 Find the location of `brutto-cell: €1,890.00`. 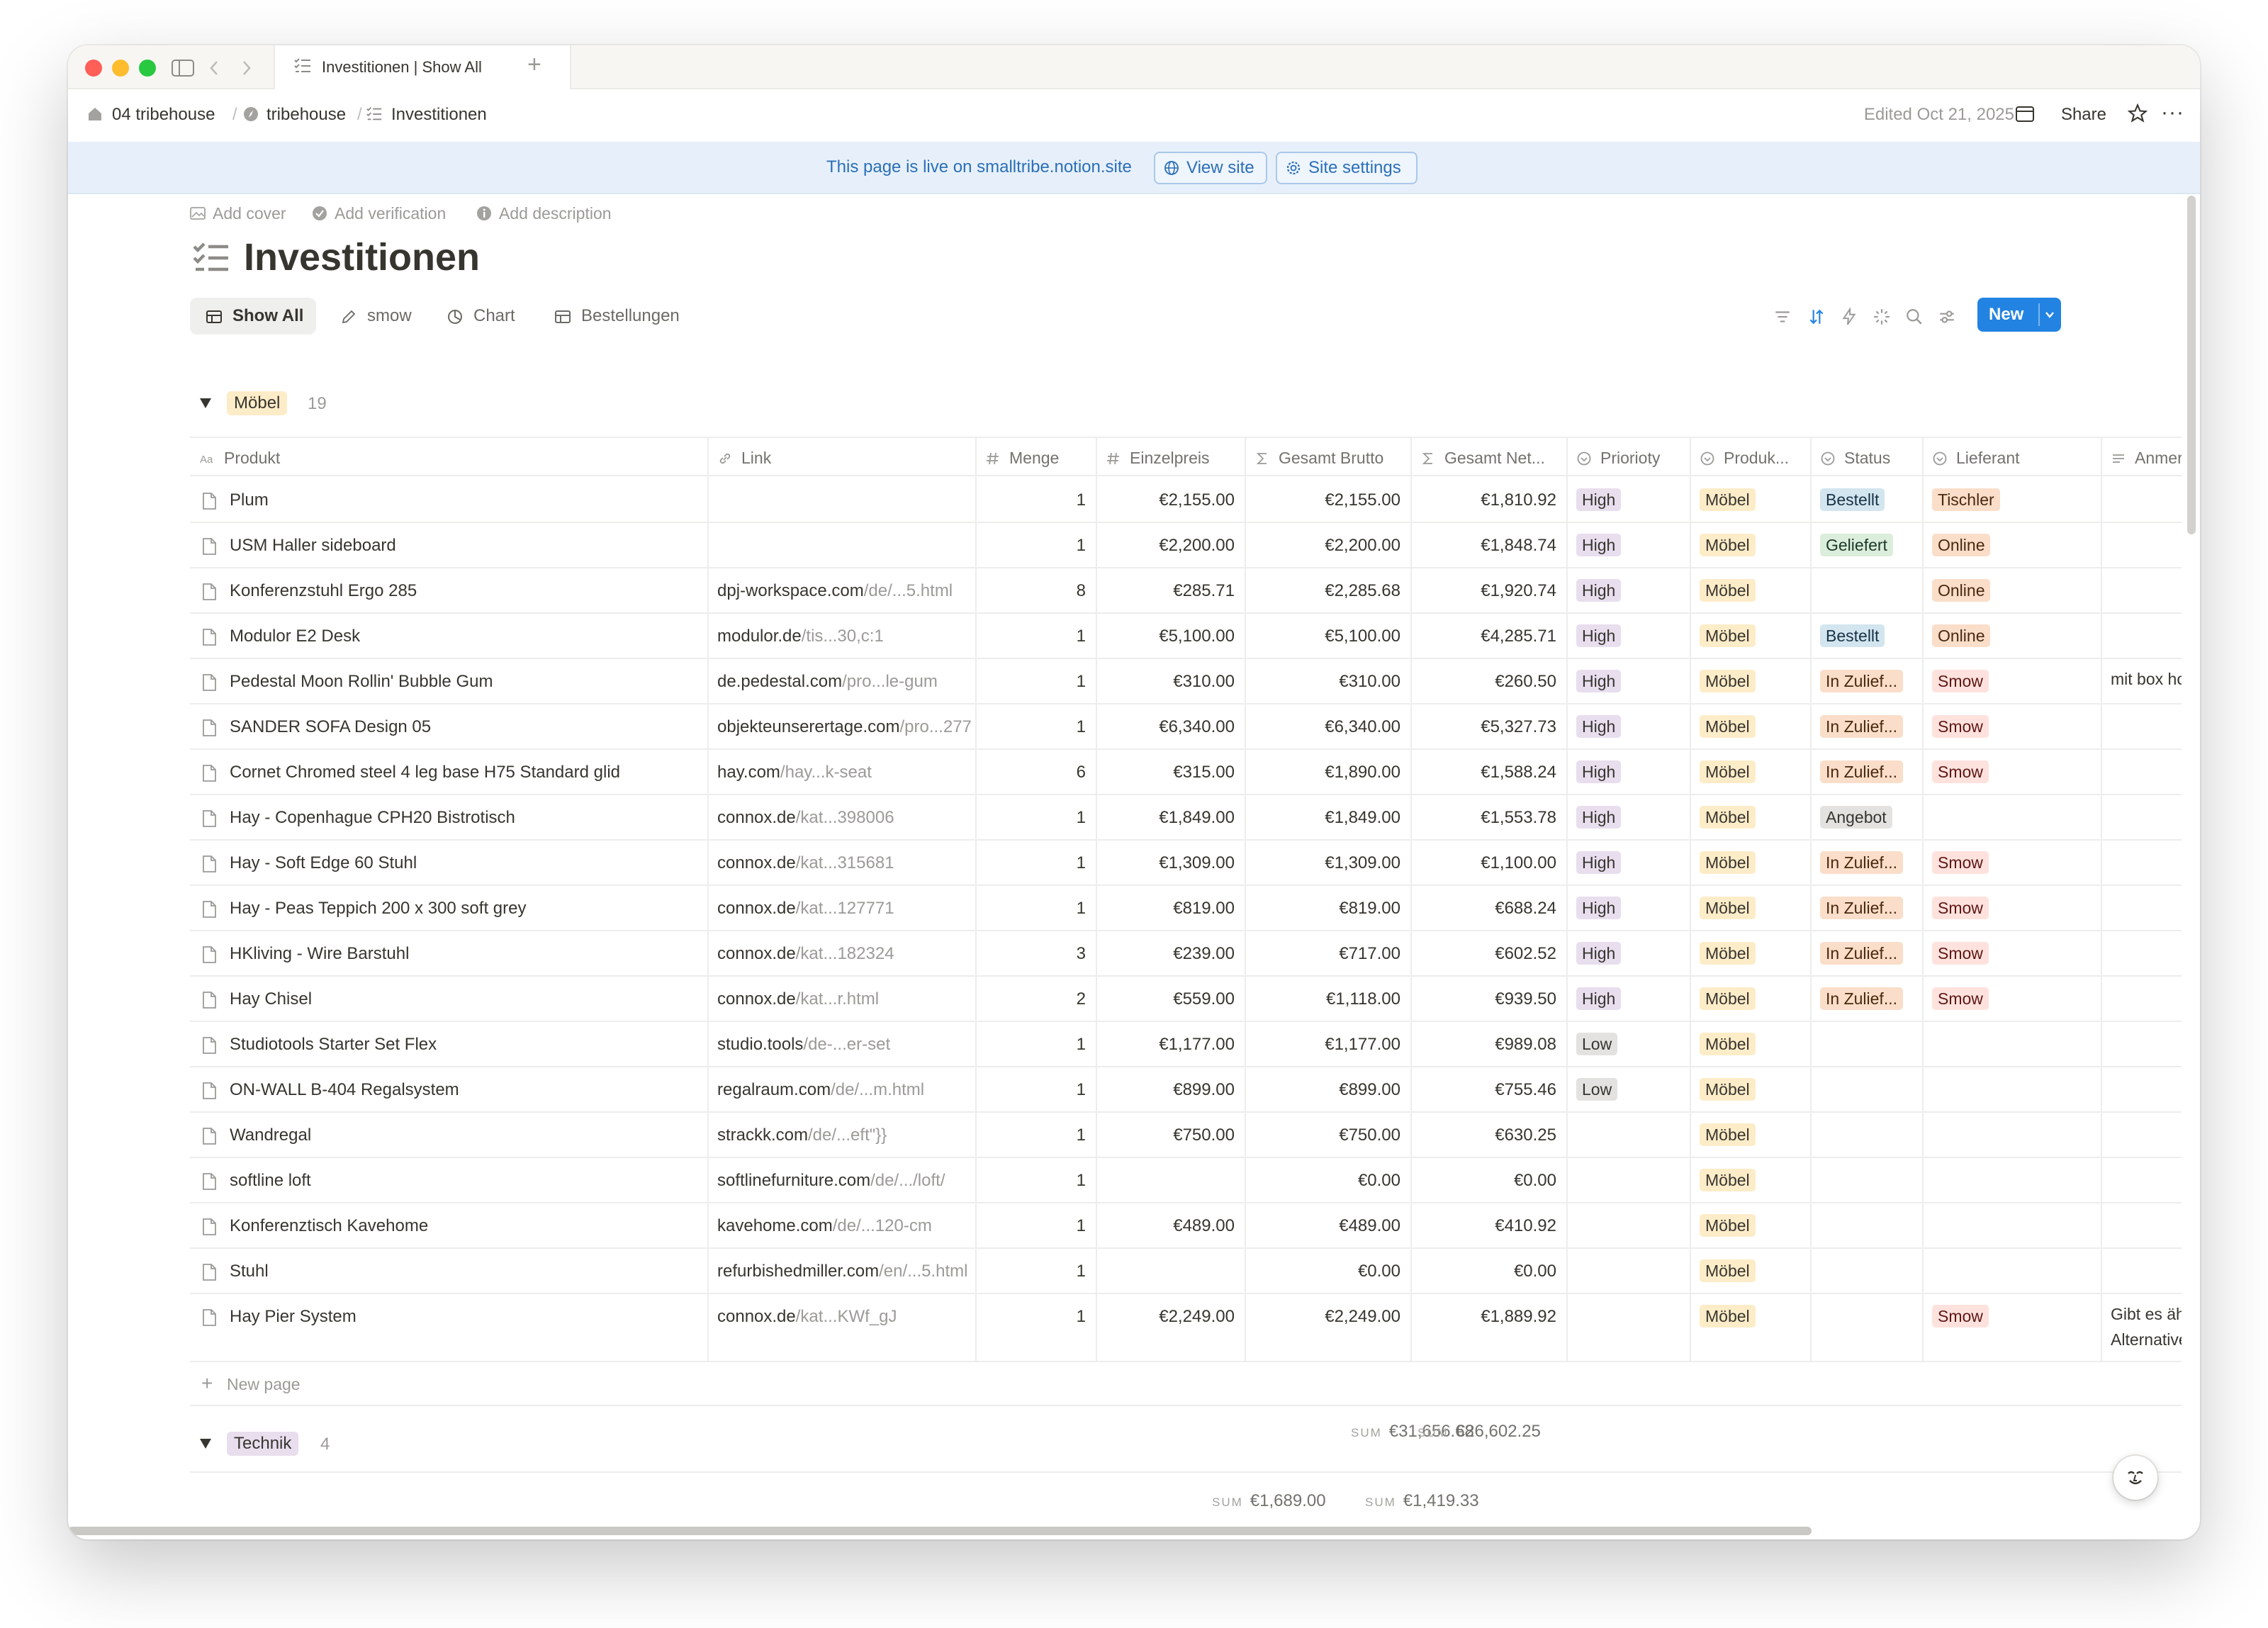

brutto-cell: €1,890.00 is located at coordinates (1327, 772).